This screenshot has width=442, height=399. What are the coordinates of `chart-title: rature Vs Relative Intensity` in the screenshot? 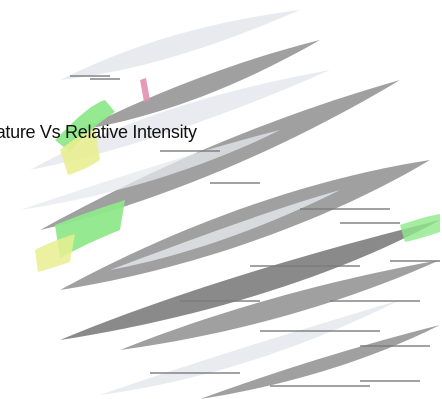 It's located at (98, 132).